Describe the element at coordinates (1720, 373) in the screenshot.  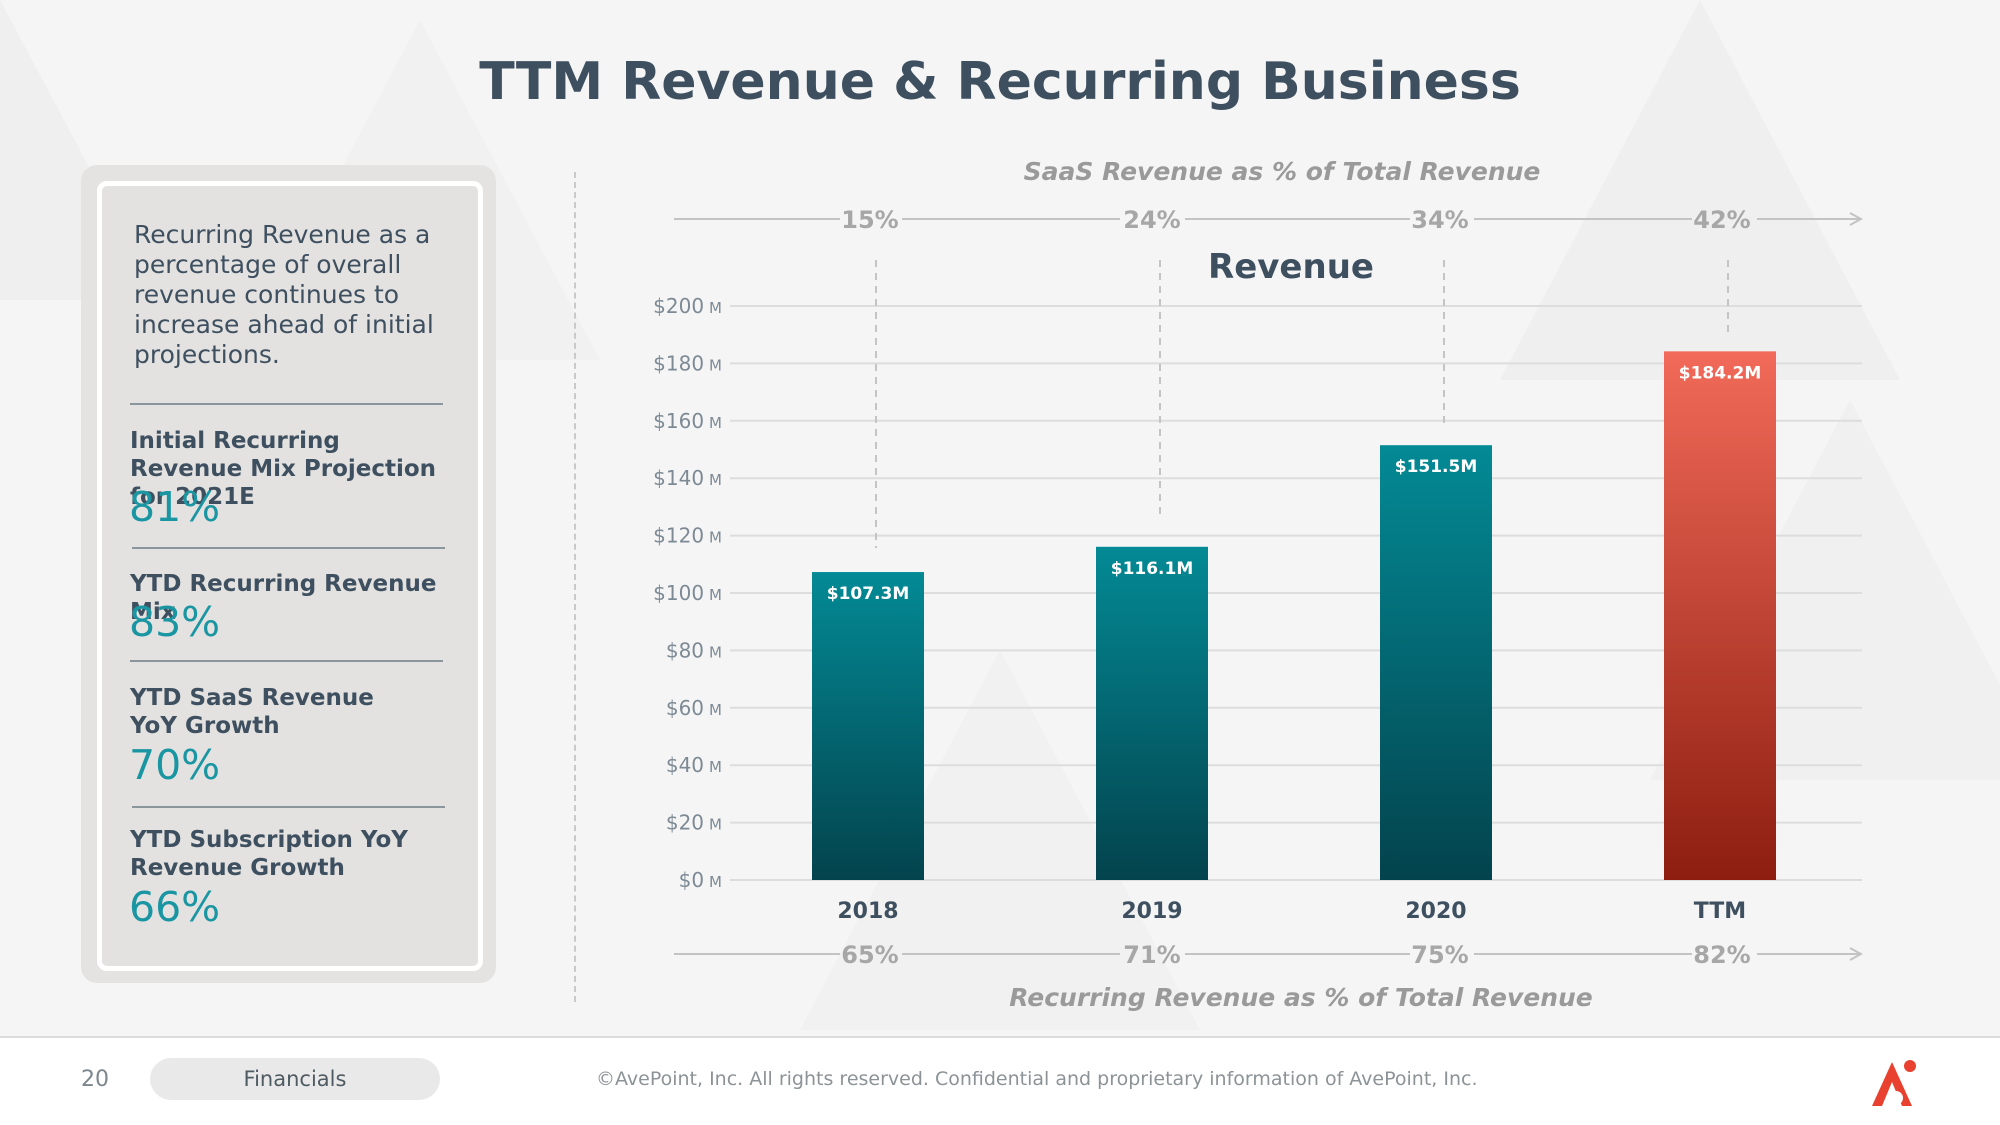
I see `bar-value-label: $184.2M` at that location.